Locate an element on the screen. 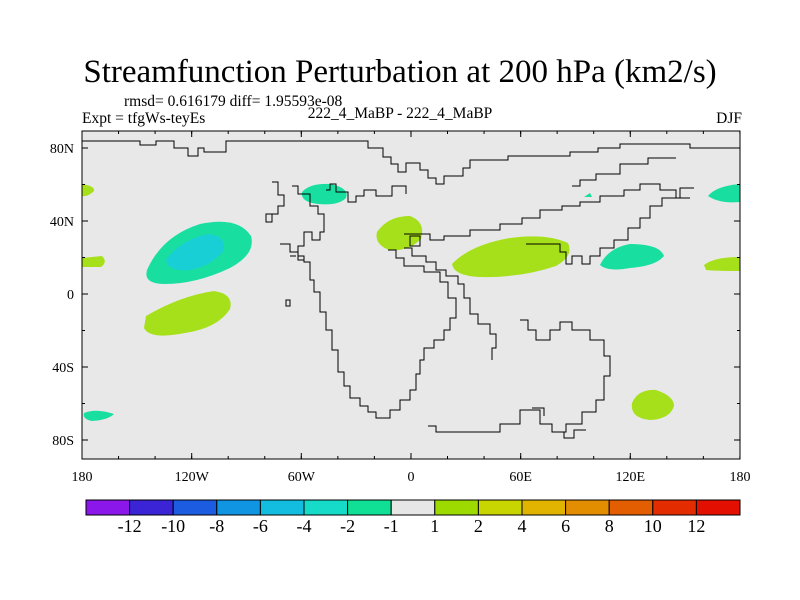  longitude-labels: 180 120W 60W 0 60E 120E 180 is located at coordinates (411, 477).